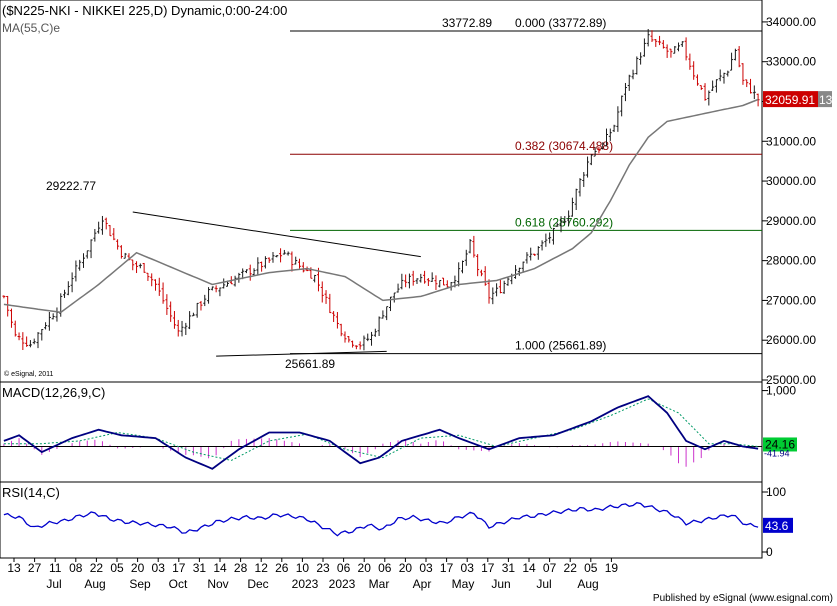 The height and width of the screenshot is (606, 837). Describe the element at coordinates (779, 421) in the screenshot. I see `macd-axis: 1,000 24.16-41.94` at that location.